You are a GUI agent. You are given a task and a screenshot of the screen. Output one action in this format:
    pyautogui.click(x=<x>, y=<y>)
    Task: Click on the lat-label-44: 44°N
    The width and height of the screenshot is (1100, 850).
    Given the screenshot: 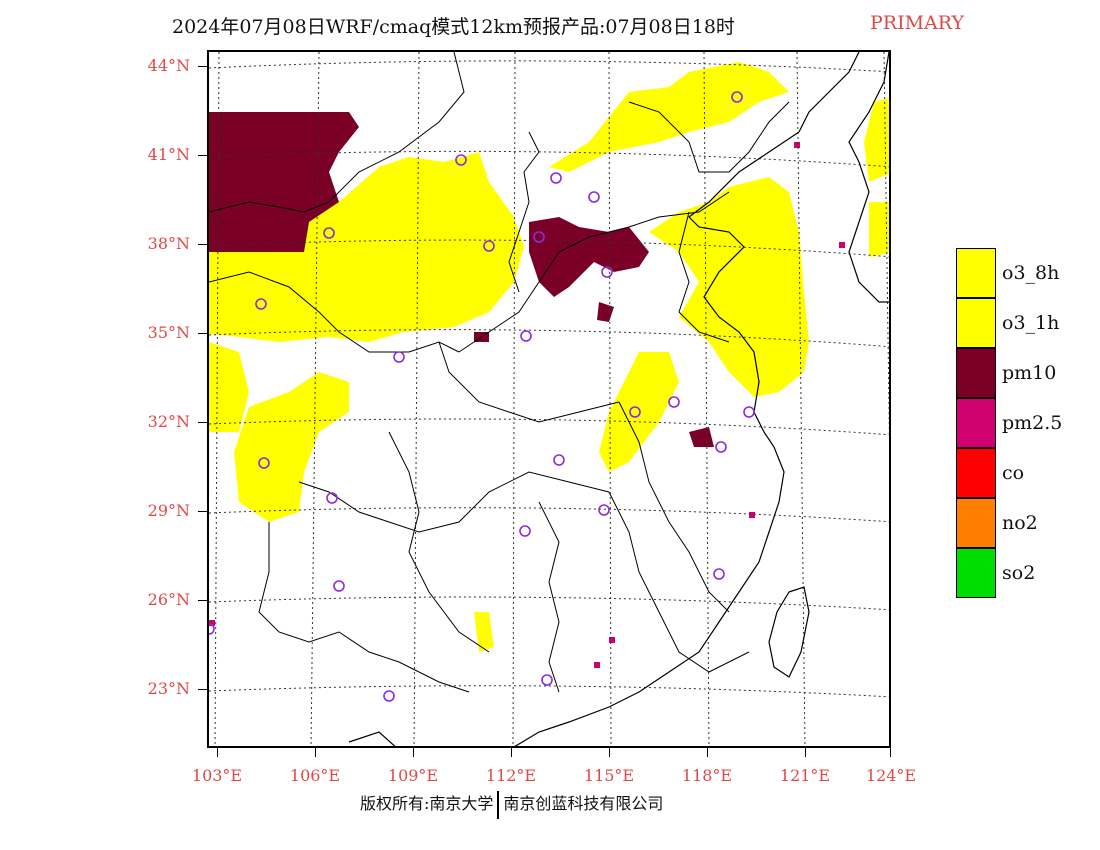 What is the action you would take?
    pyautogui.click(x=168, y=65)
    